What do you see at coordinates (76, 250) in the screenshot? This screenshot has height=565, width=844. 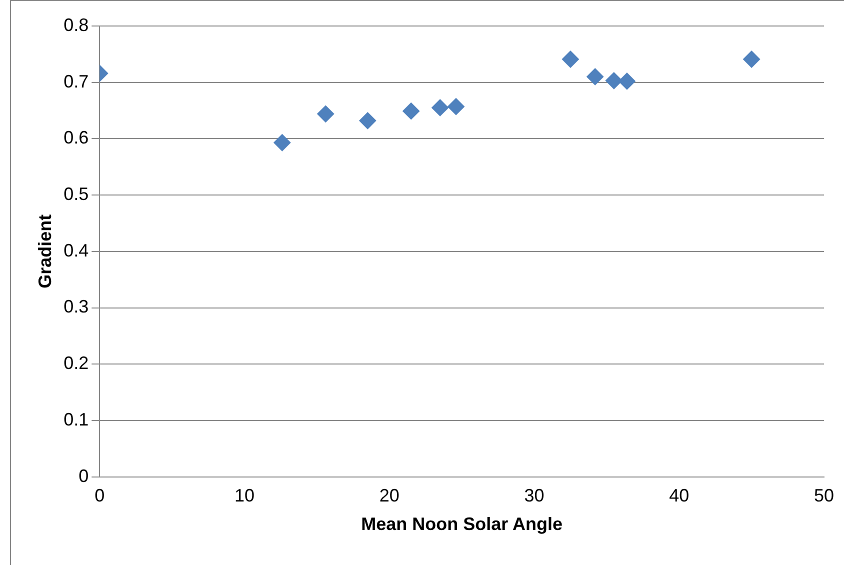 I see `y-tick-label: 0.4` at bounding box center [76, 250].